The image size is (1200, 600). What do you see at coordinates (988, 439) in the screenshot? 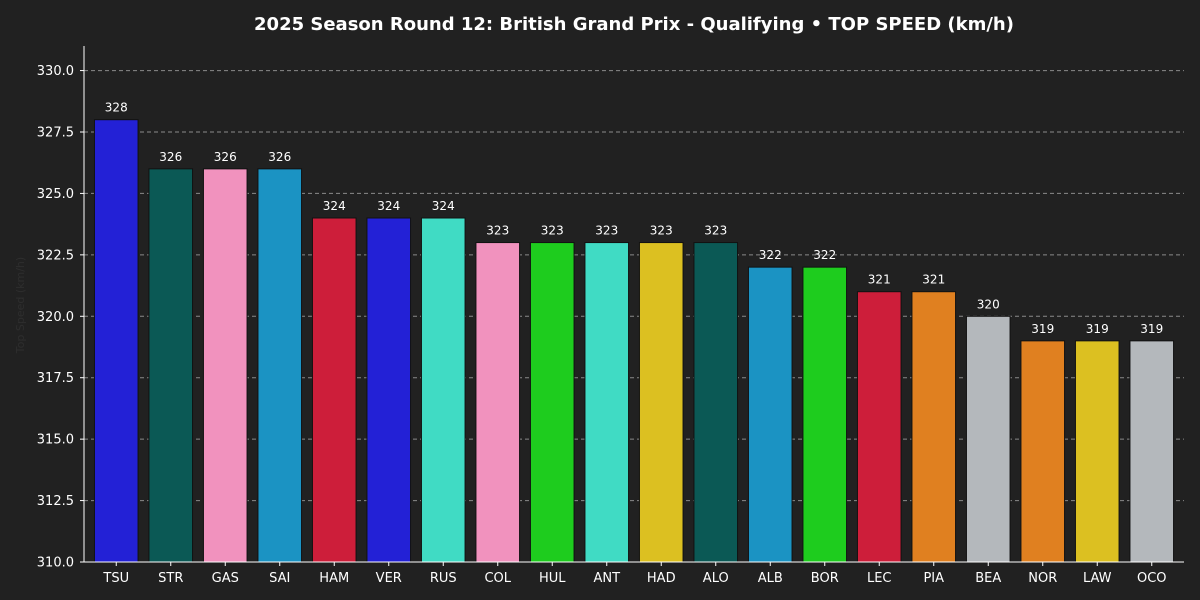
I see `bar-bea` at bounding box center [988, 439].